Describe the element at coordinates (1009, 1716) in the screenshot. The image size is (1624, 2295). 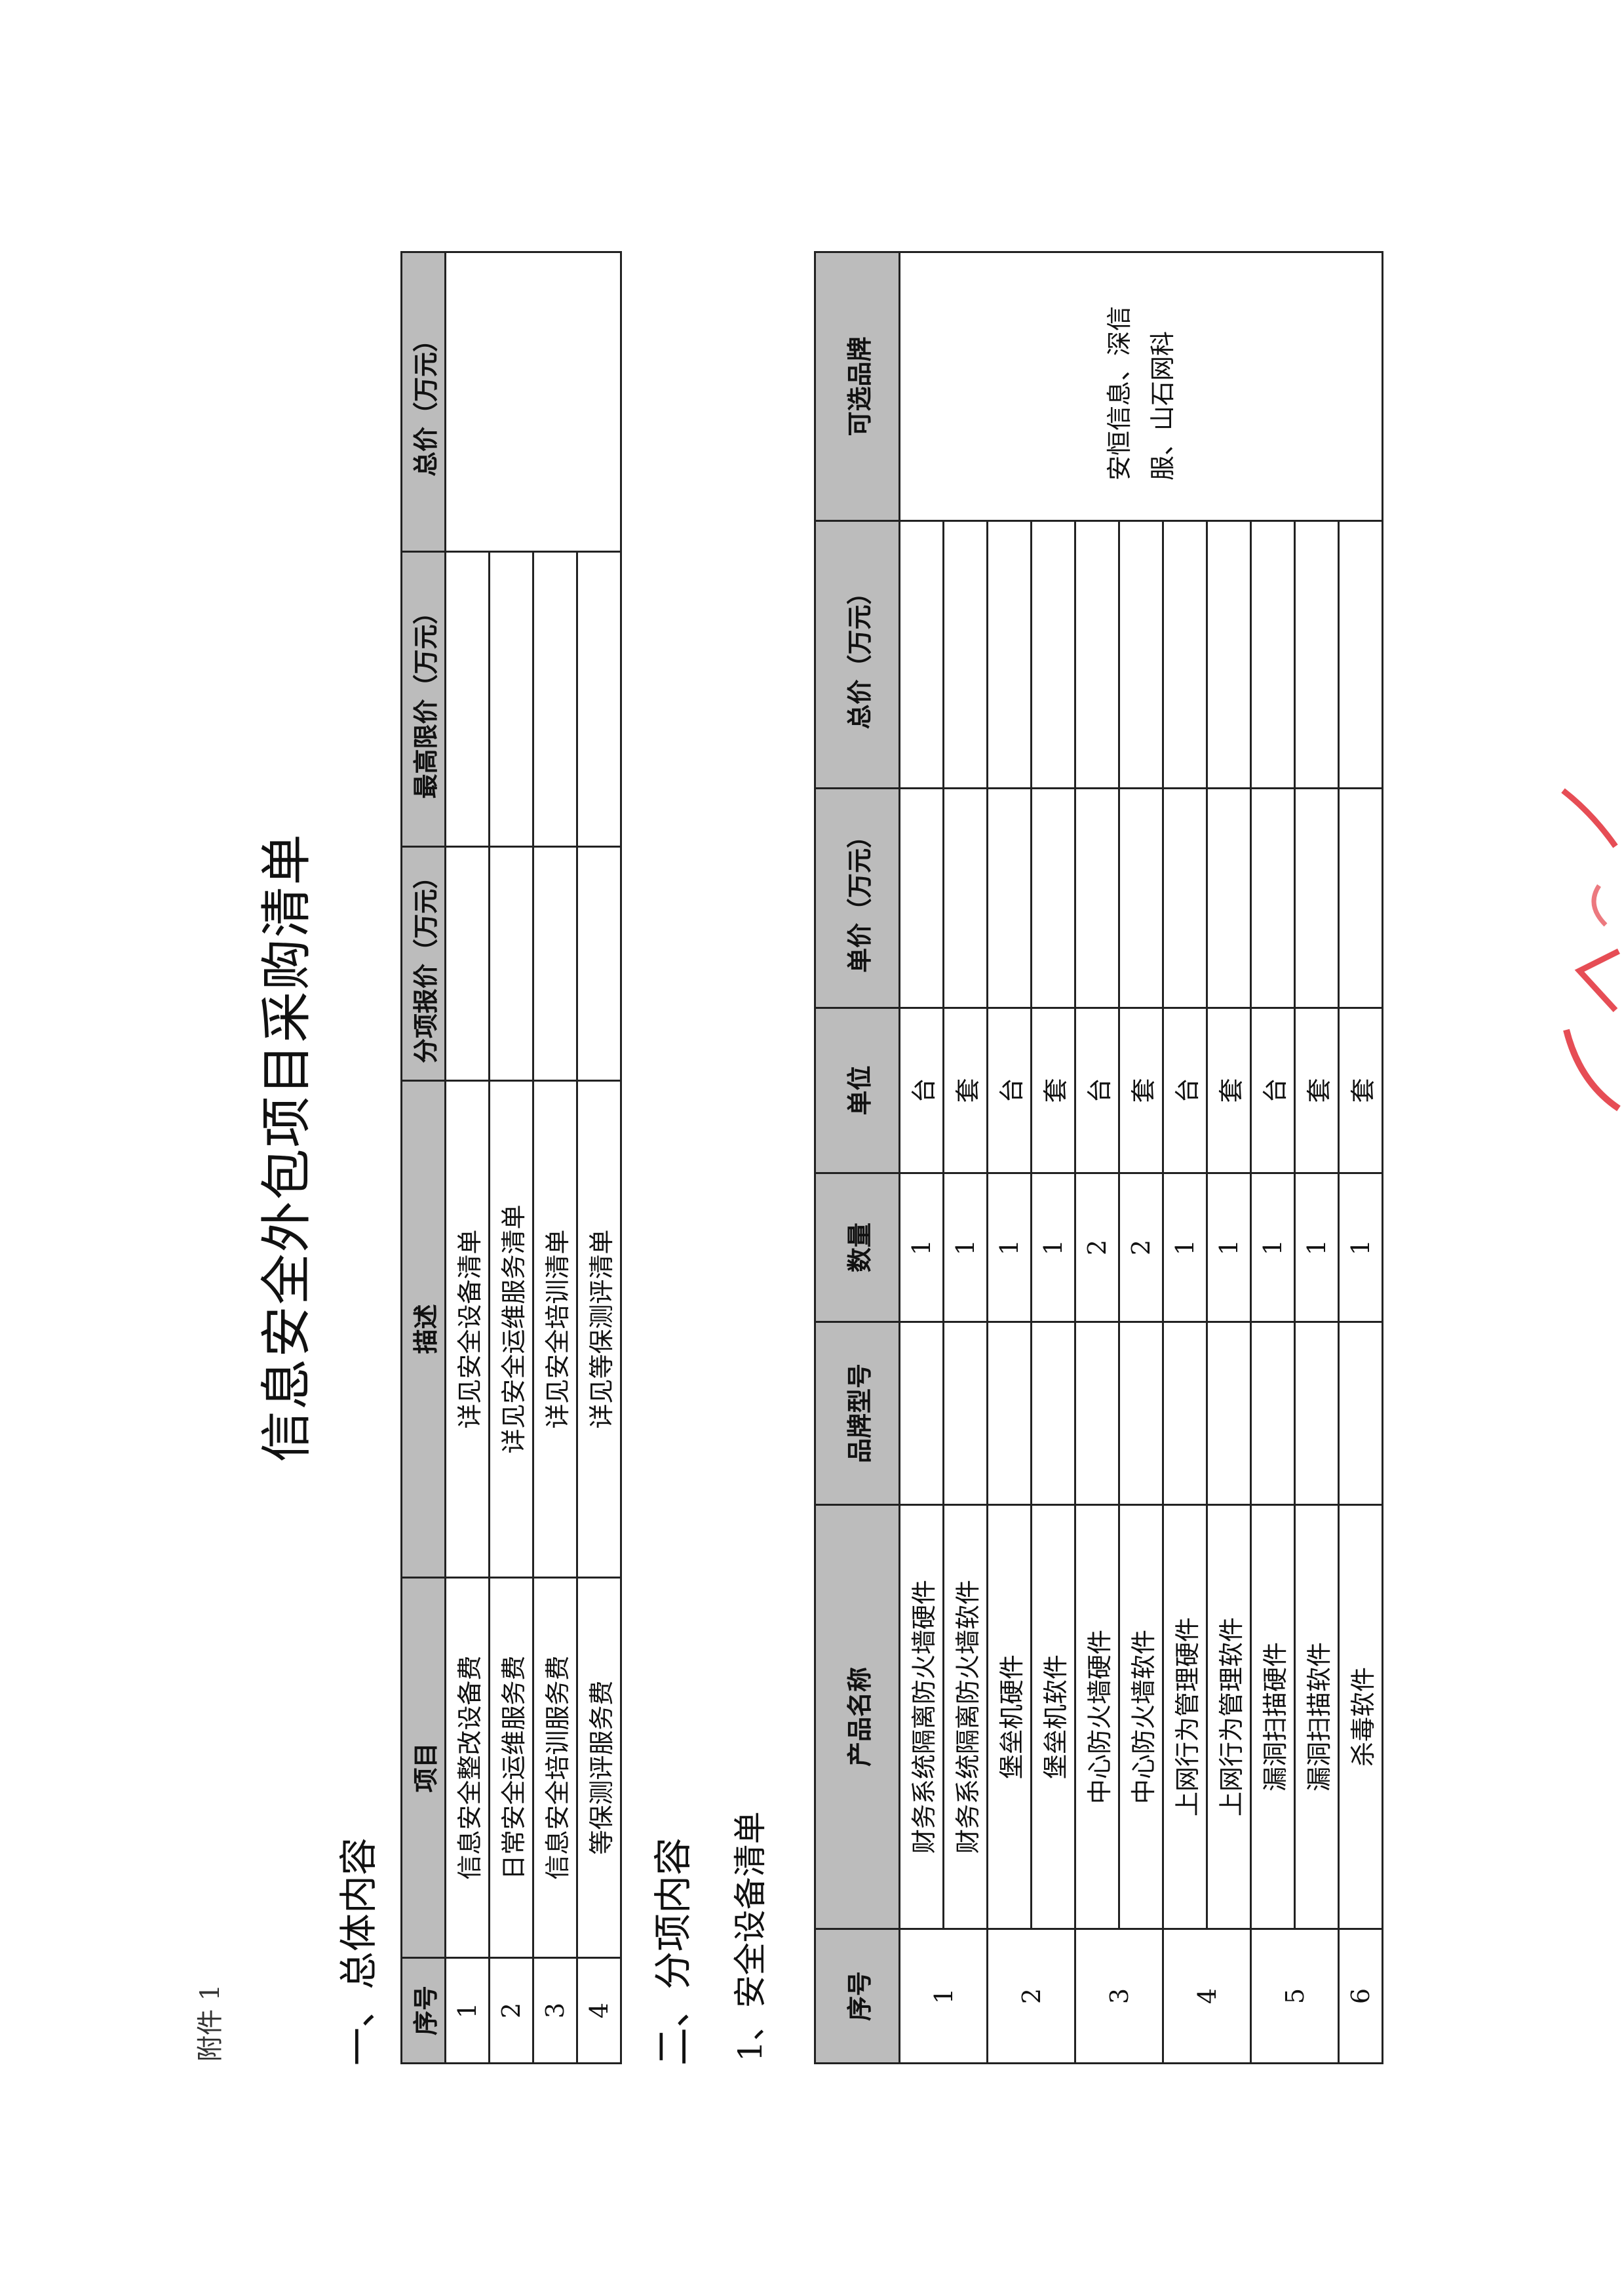
I see `product-name-cell: 堡垒机硬件` at that location.